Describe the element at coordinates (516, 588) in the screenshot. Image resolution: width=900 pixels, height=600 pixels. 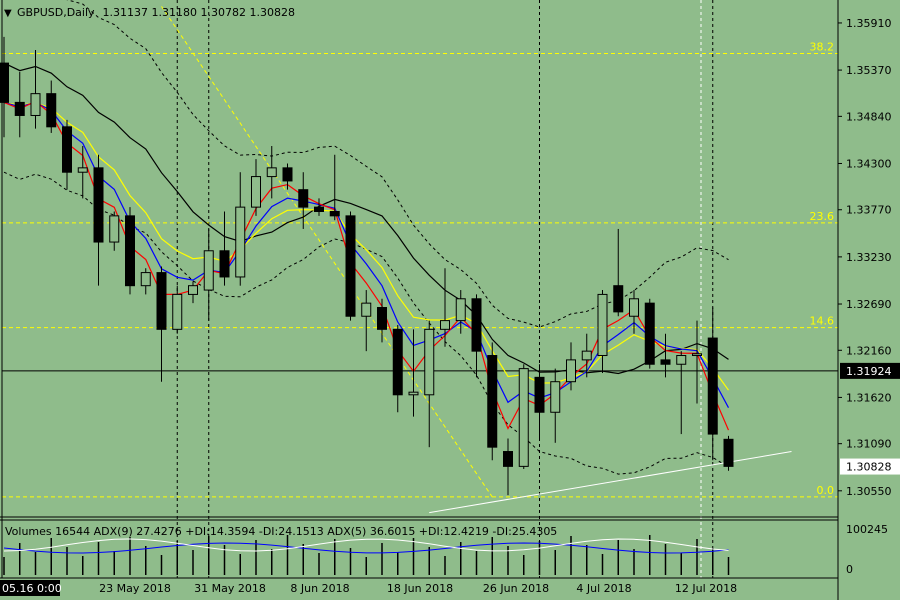
I see `time-axis-label: 26 Jun 2018` at that location.